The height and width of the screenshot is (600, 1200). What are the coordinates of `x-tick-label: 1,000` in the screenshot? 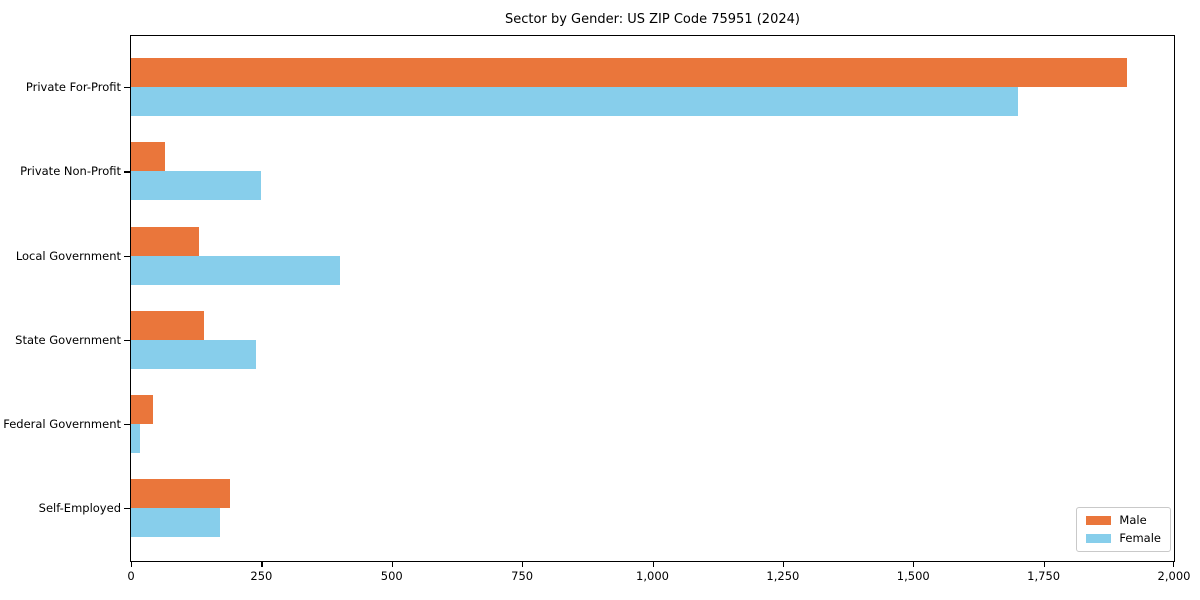 It's located at (652, 576).